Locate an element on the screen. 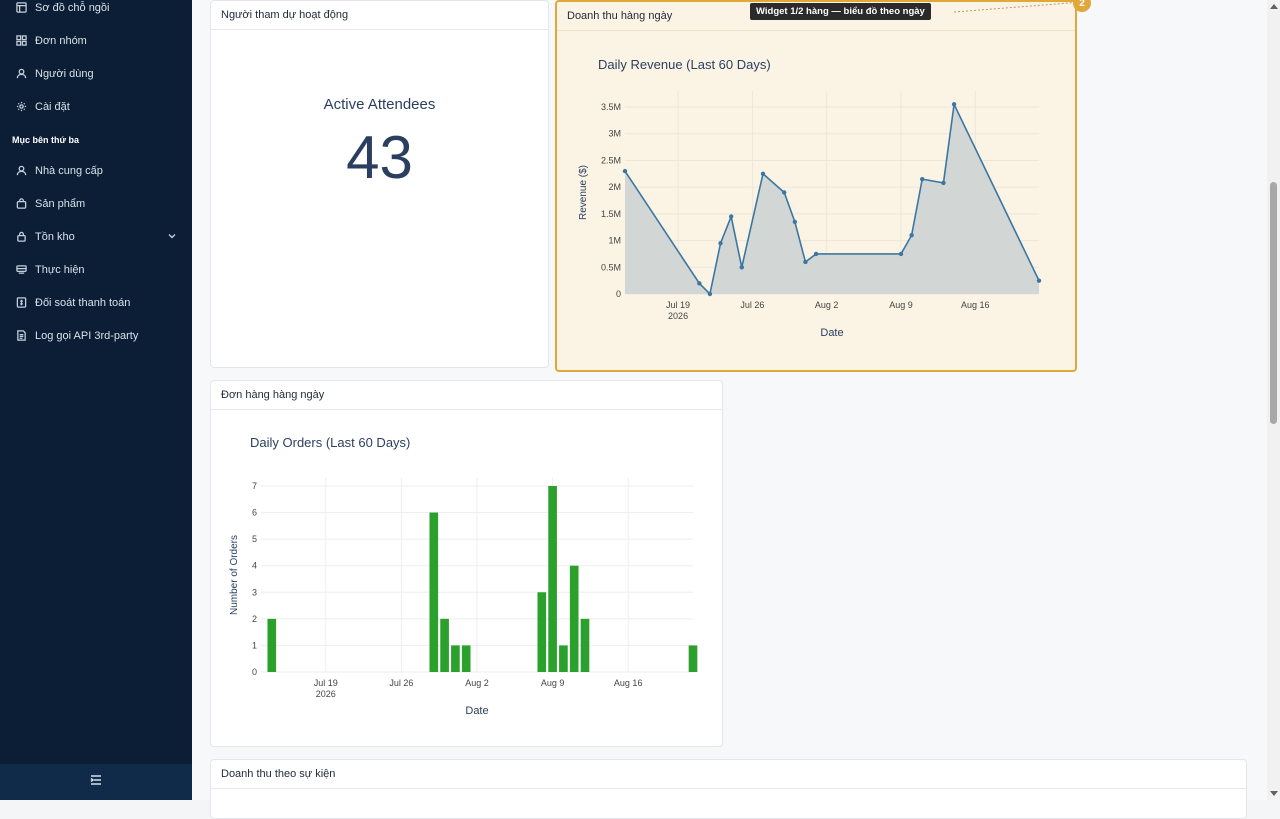 Image resolution: width=1280 pixels, height=819 pixels. y-tick-label: 4 is located at coordinates (254, 566).